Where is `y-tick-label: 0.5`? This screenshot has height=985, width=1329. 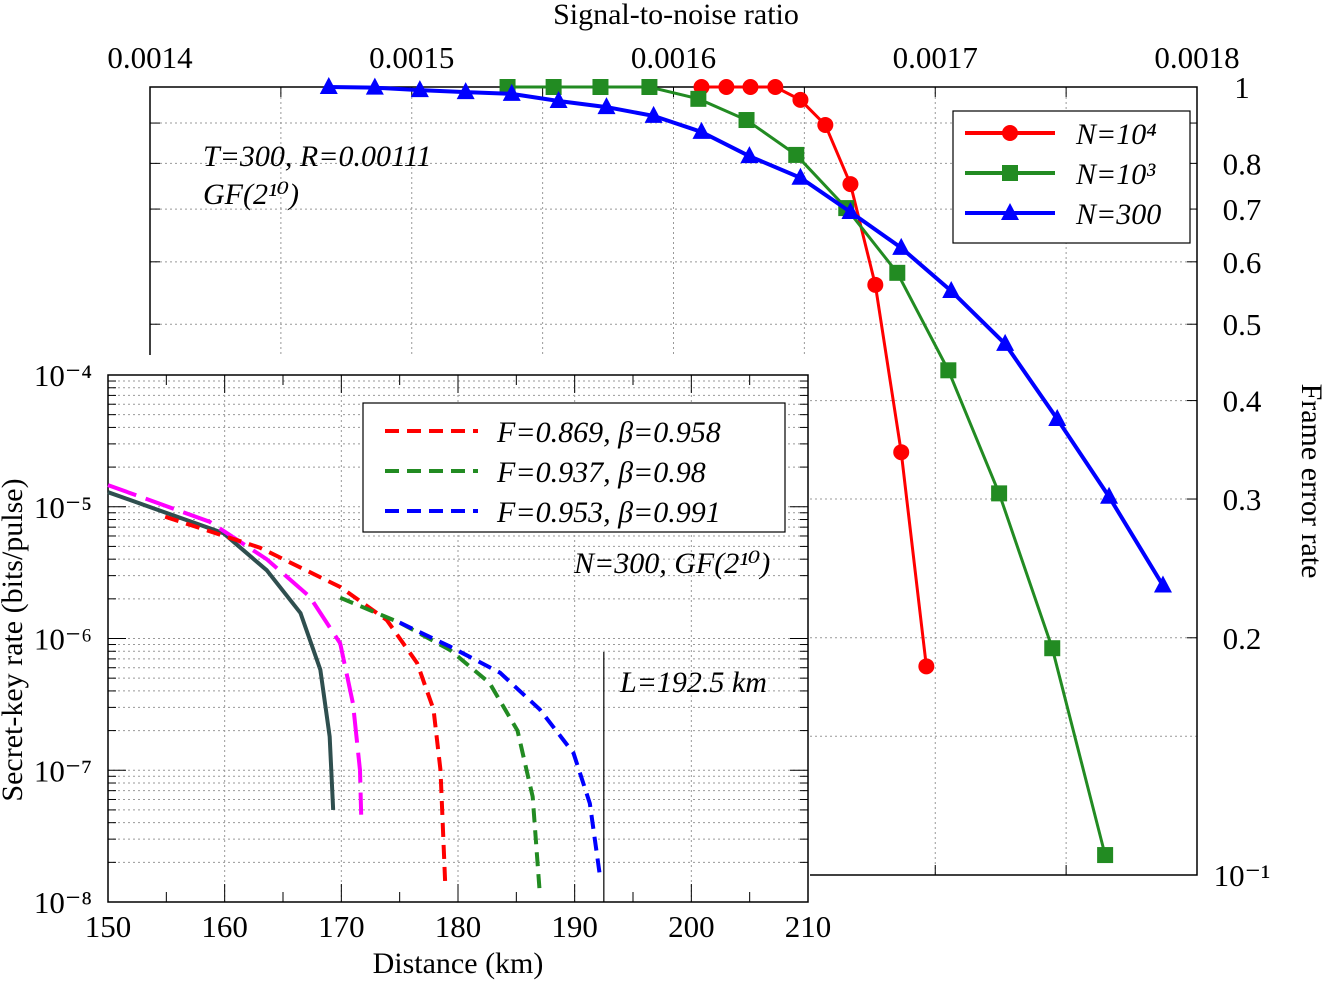 y-tick-label: 0.5 is located at coordinates (1242, 324).